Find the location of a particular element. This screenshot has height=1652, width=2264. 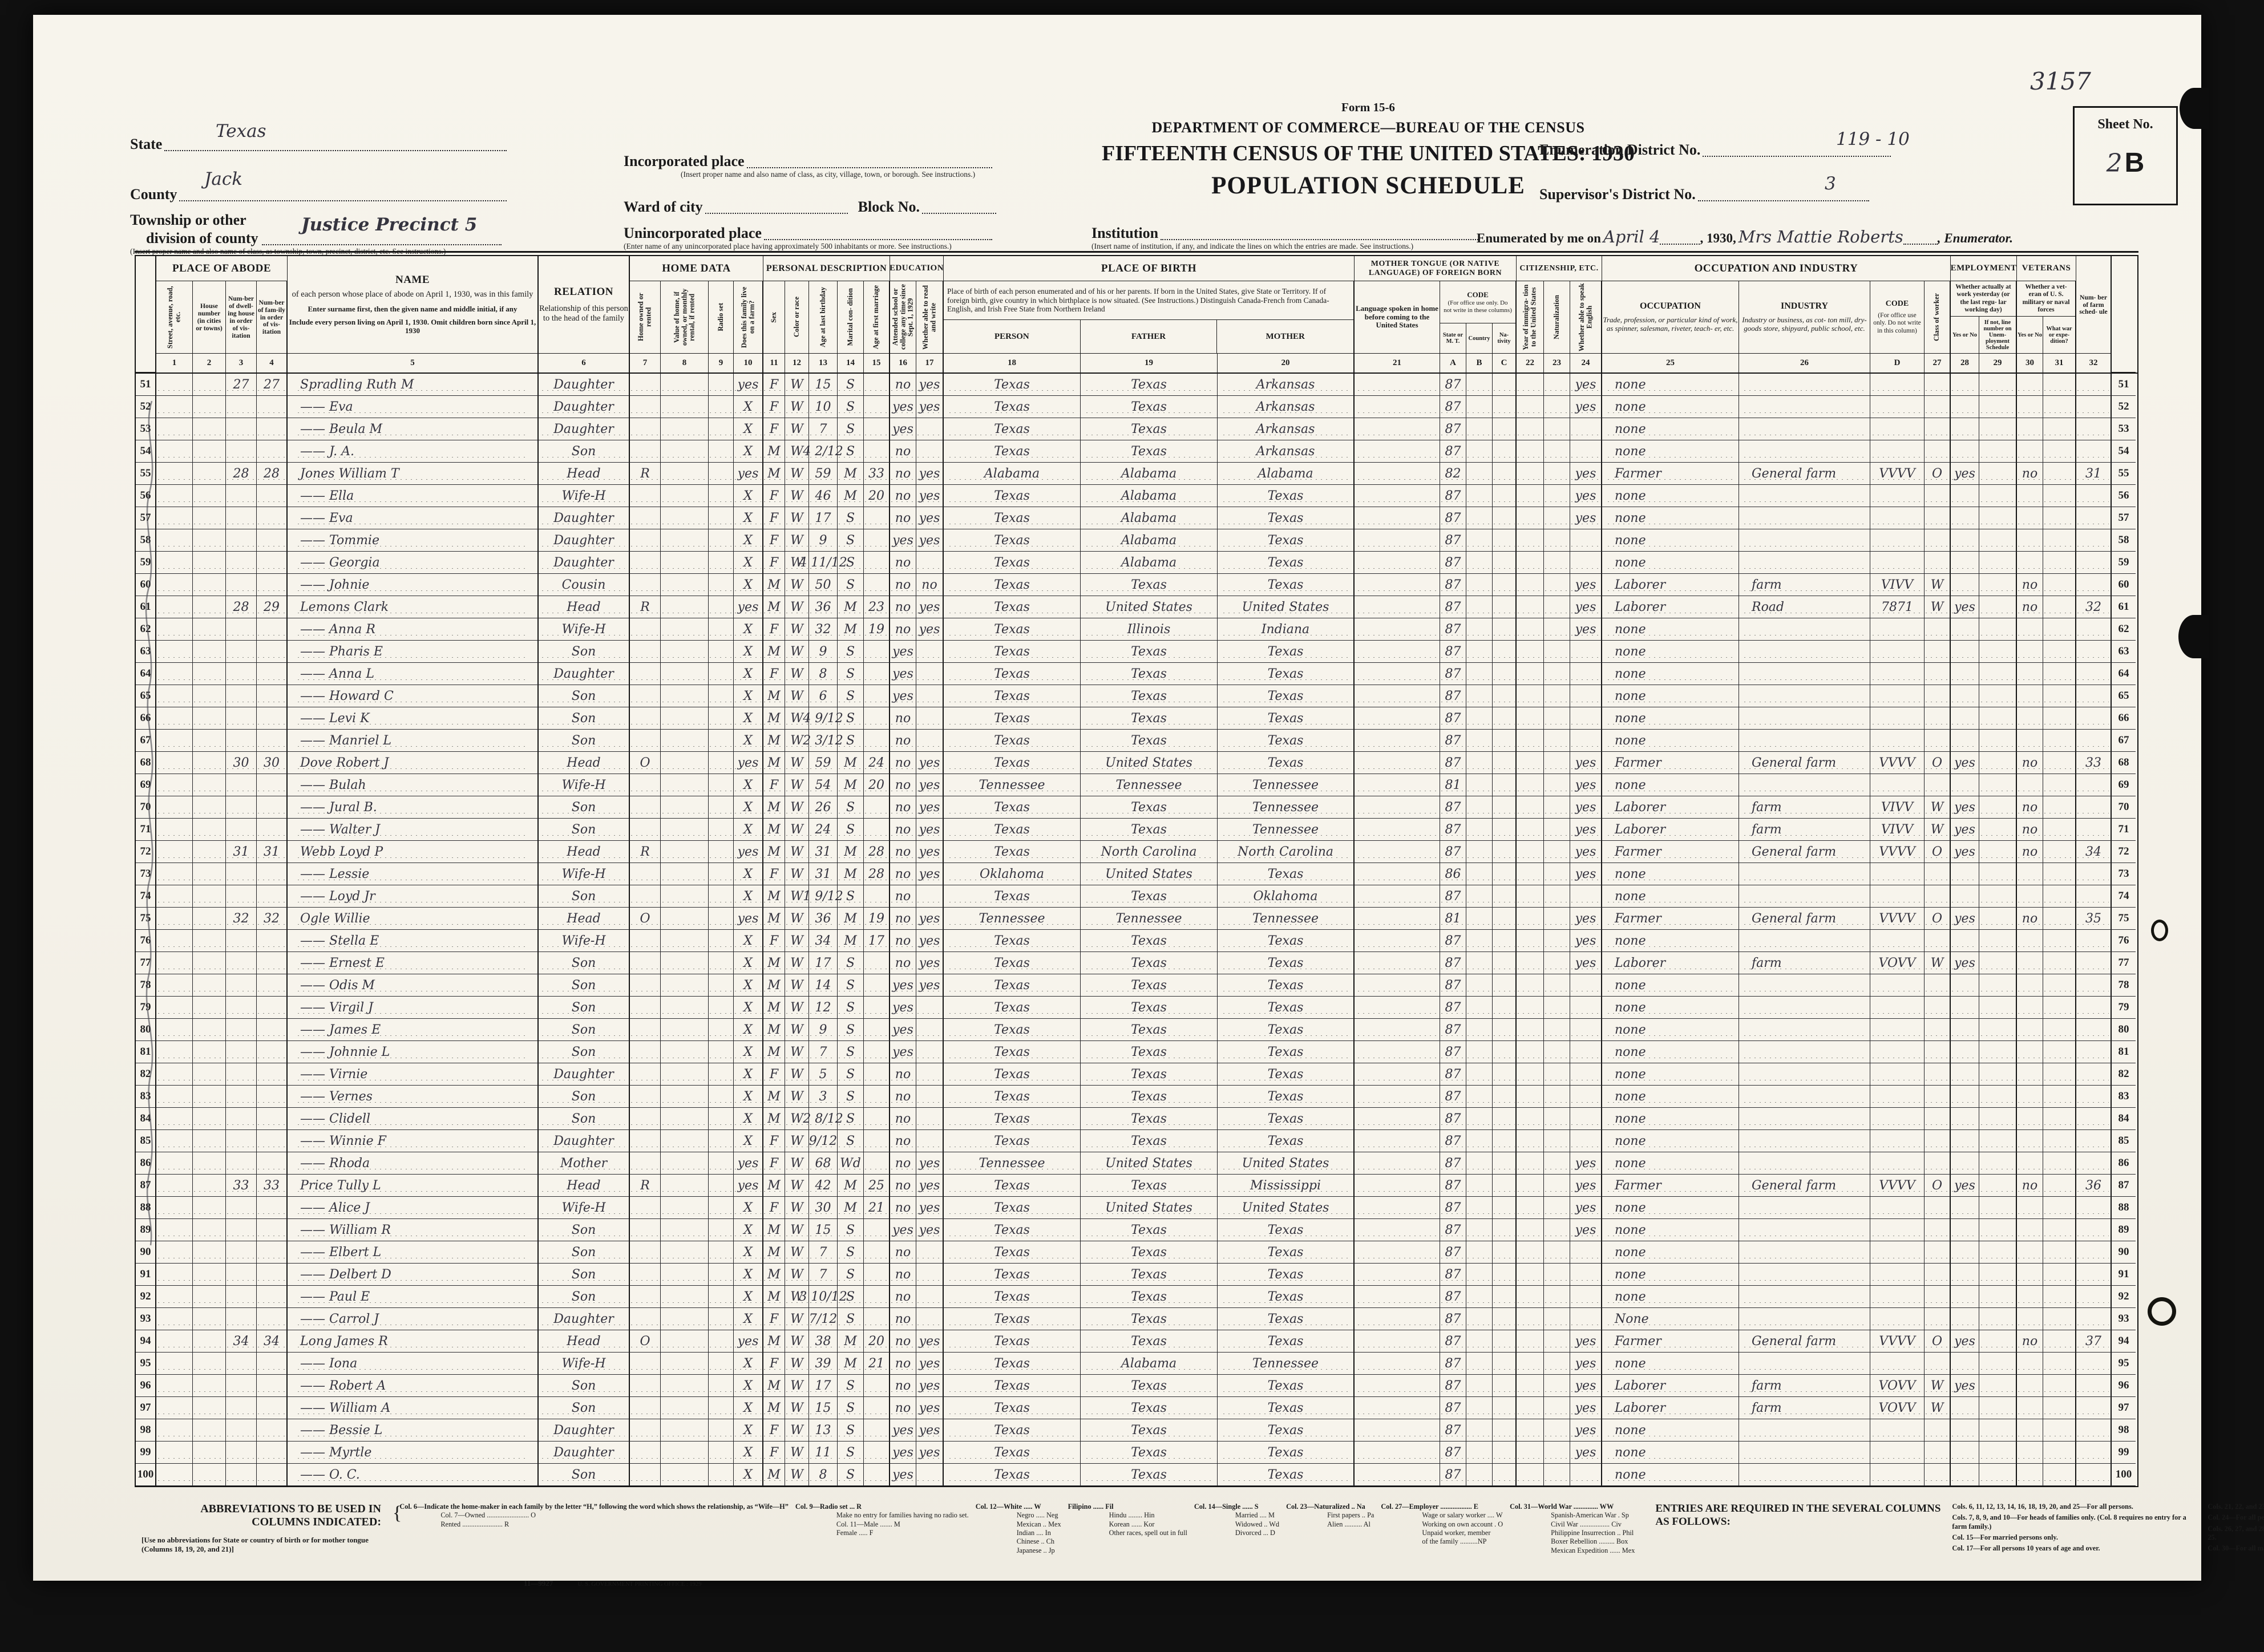

cell: none is located at coordinates (1670, 1230).